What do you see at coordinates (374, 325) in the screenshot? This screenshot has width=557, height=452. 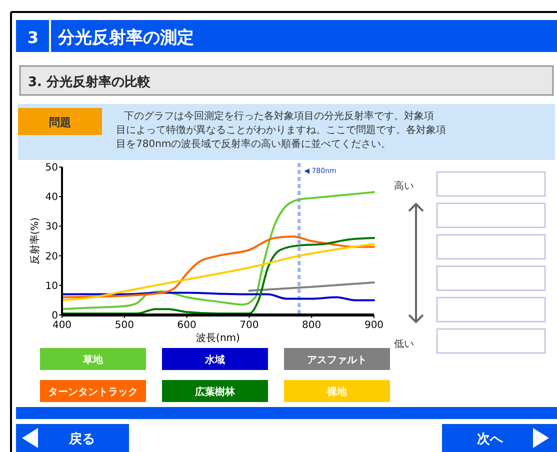 I see `x-tick-label: 900` at bounding box center [374, 325].